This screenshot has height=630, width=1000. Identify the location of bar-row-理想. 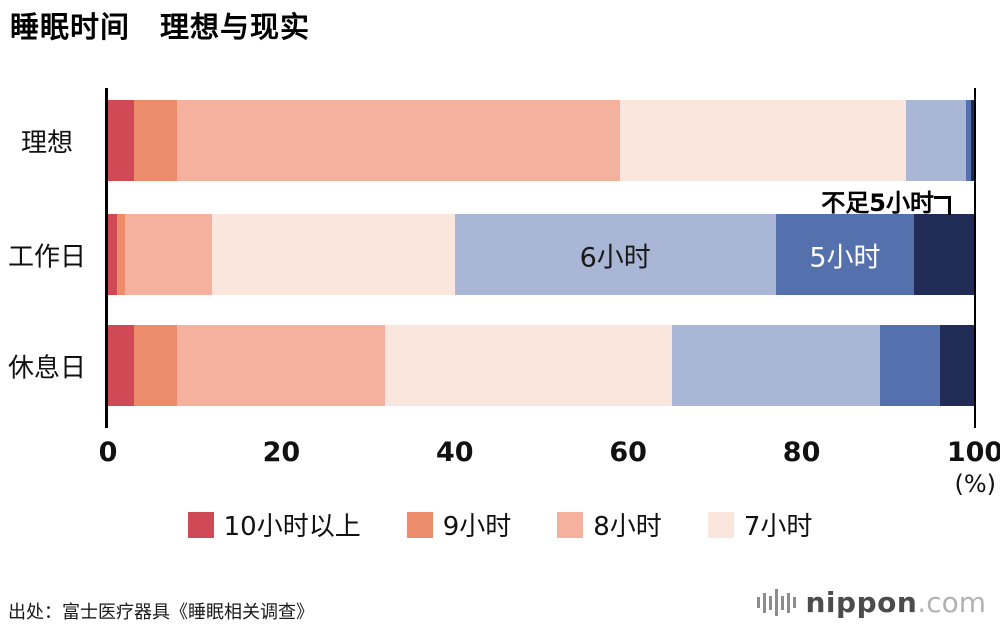
(541, 140).